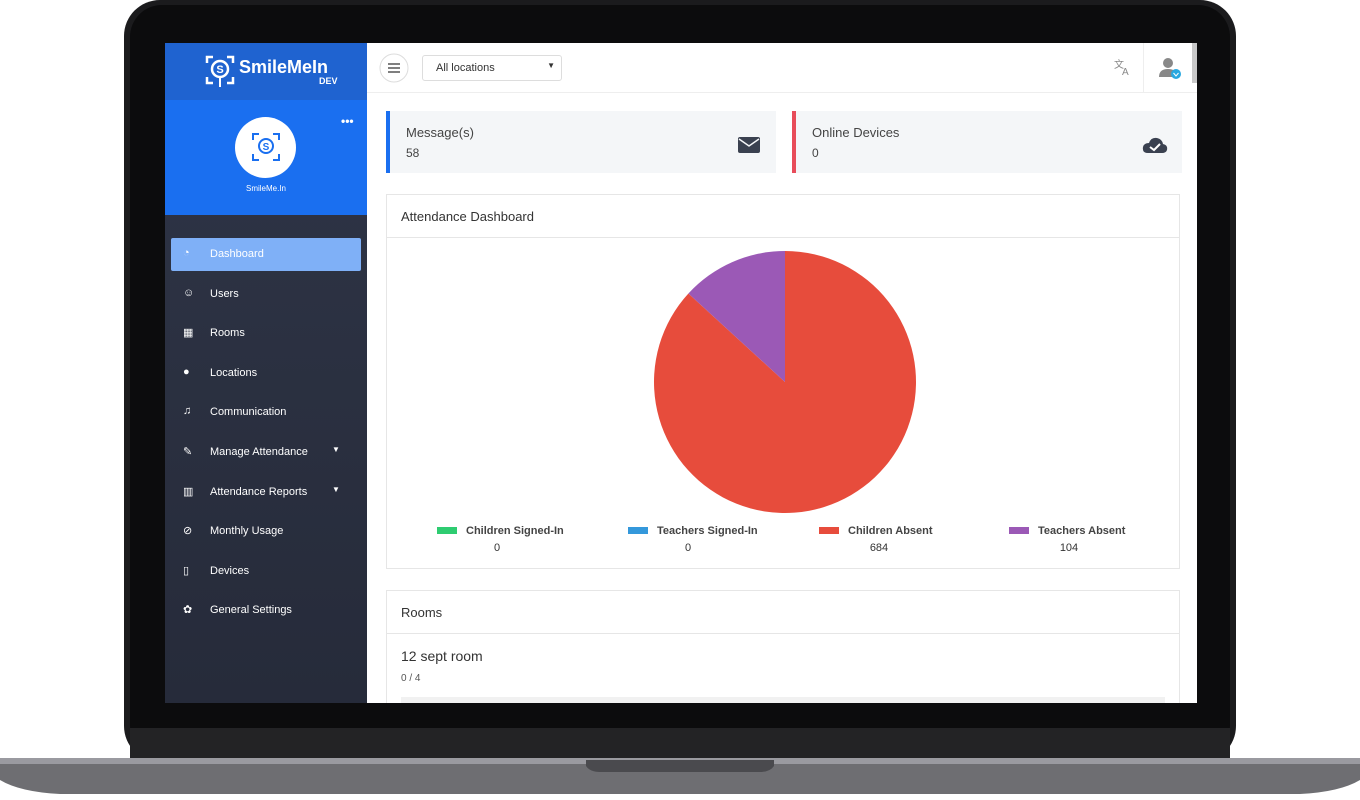  Describe the element at coordinates (879, 548) in the screenshot. I see `legend-value: 684` at that location.